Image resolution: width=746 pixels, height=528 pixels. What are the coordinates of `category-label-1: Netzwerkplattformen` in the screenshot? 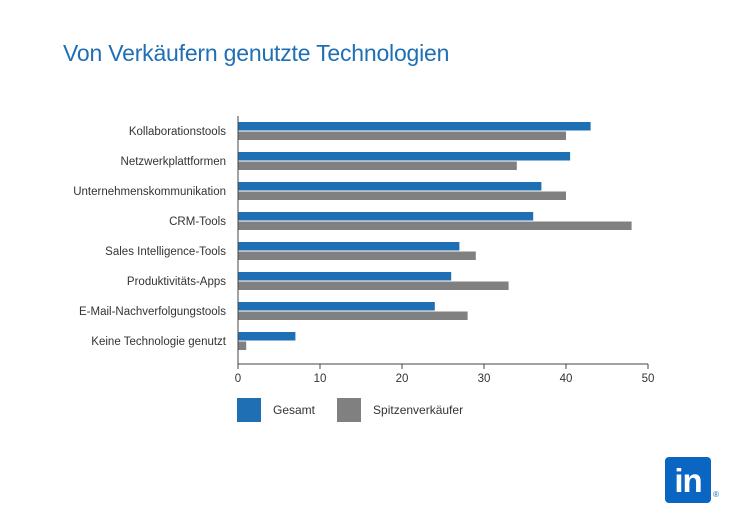 It's located at (173, 162).